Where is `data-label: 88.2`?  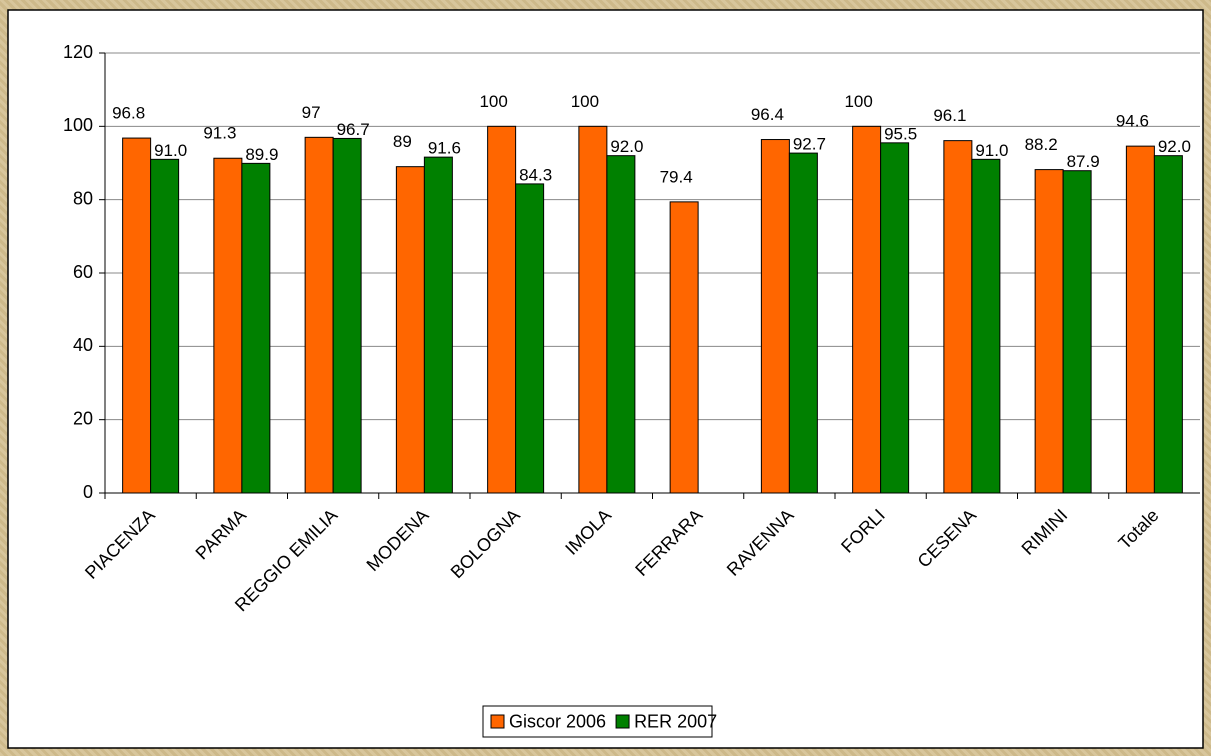
data-label: 88.2 is located at coordinates (1041, 144).